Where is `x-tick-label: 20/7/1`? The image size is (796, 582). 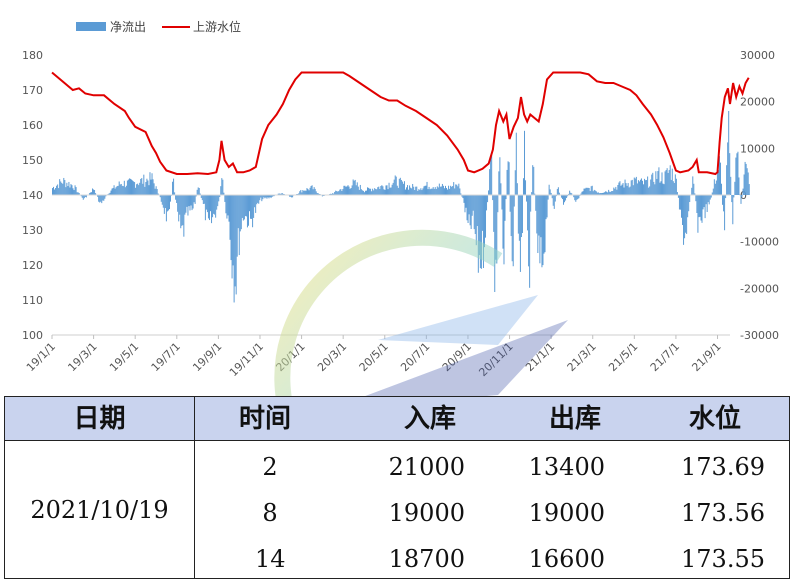 x-tick-label: 20/7/1 is located at coordinates (415, 357).